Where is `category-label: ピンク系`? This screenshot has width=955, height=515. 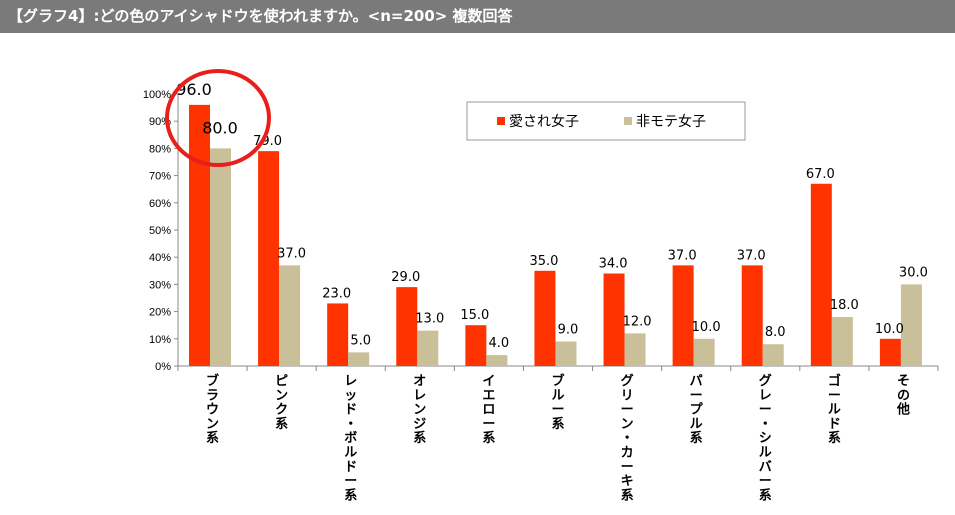
category-label: ピンク系 is located at coordinates (281, 403).